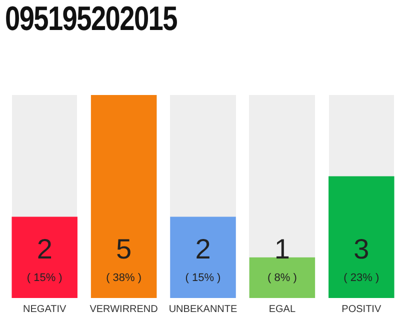 This screenshot has width=410, height=320. I want to click on chart-title: 095195202015, so click(91, 19).